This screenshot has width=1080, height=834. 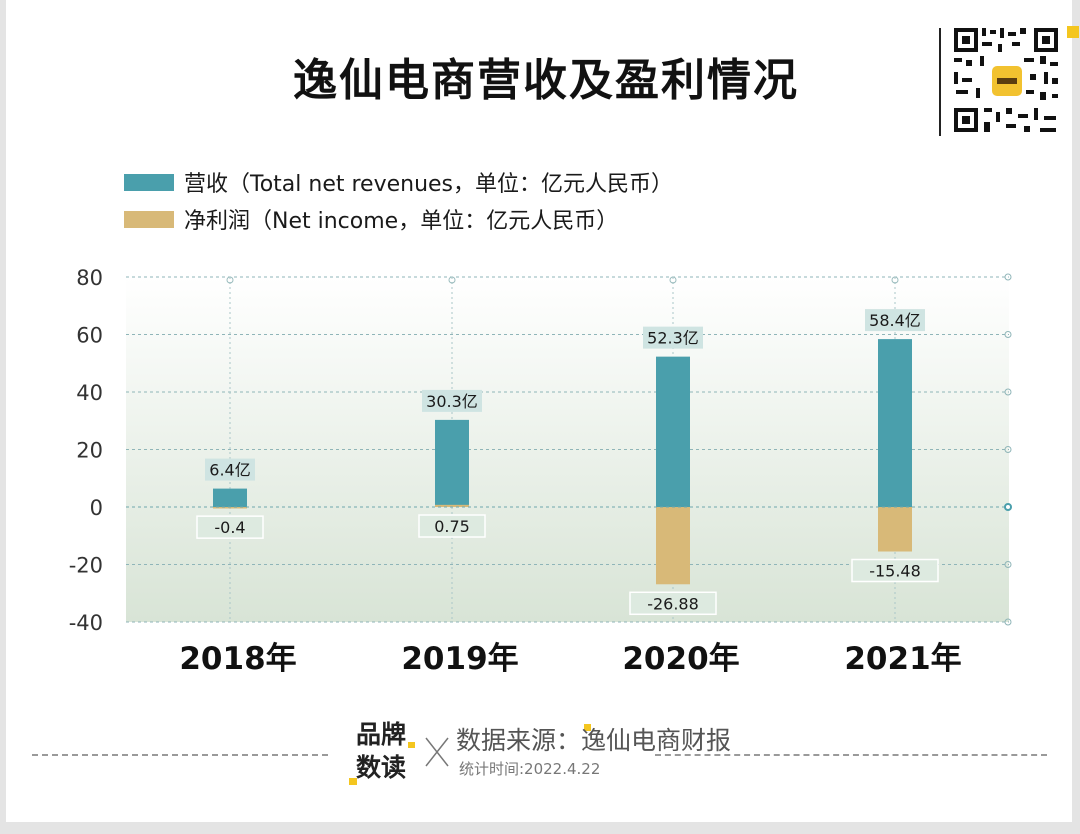 What do you see at coordinates (381, 767) in the screenshot?
I see `brand-line-2: 数读` at bounding box center [381, 767].